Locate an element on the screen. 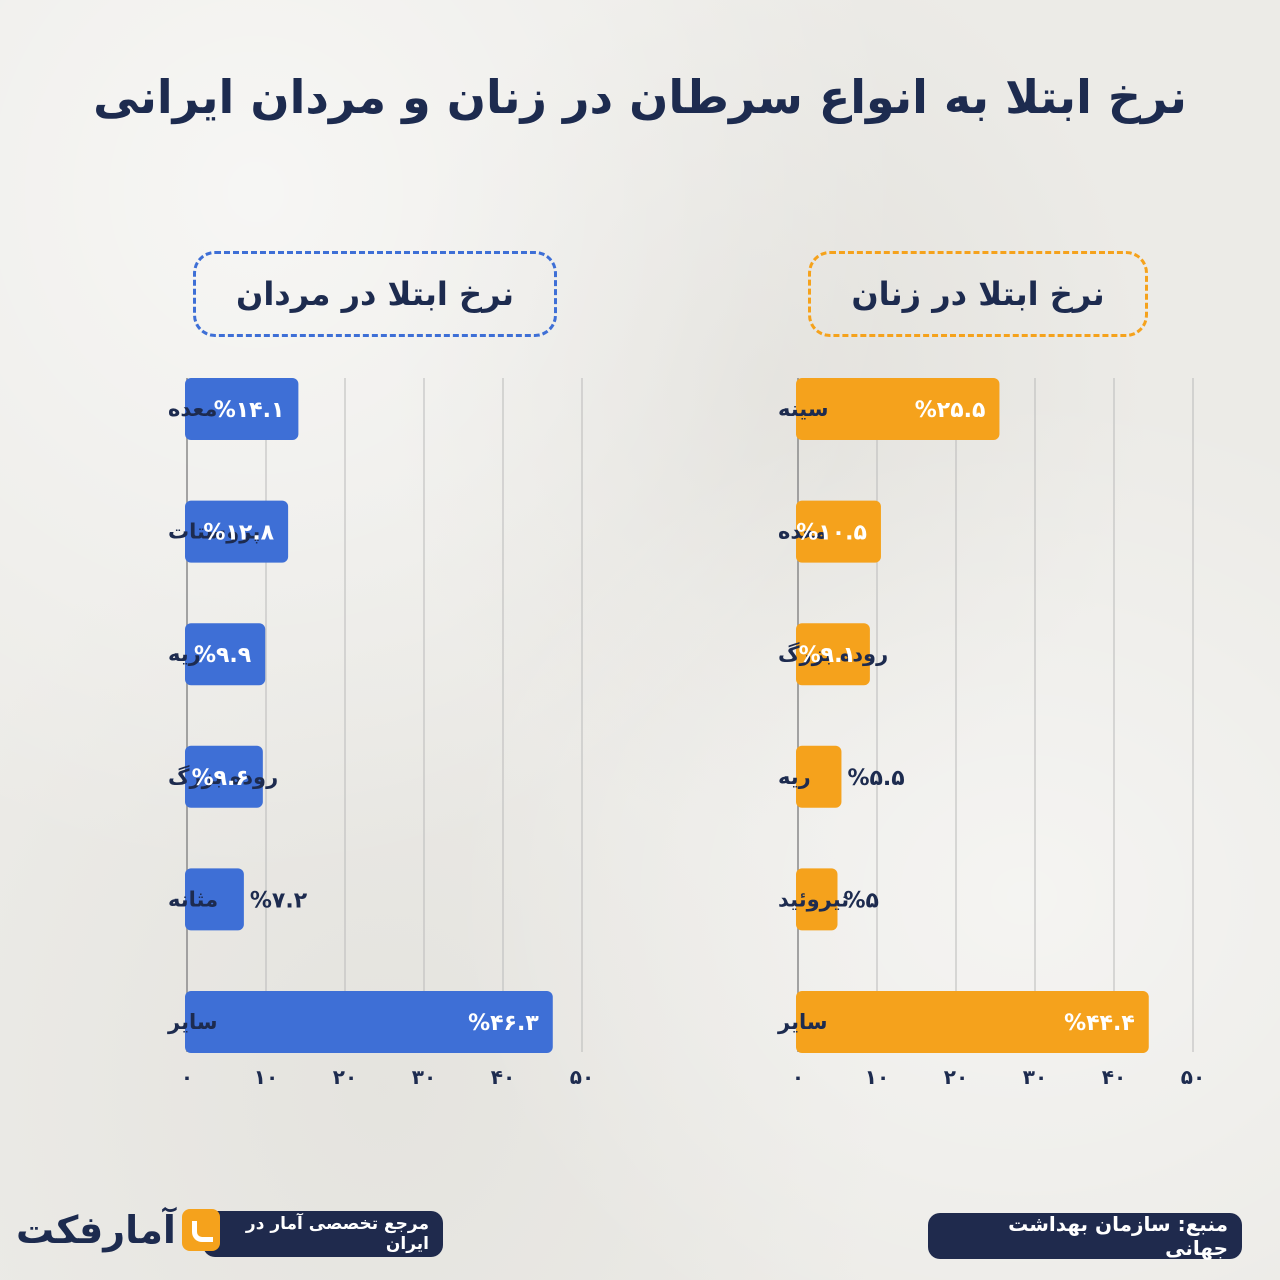  men-tick-label: ۲۰ is located at coordinates (345, 1077).